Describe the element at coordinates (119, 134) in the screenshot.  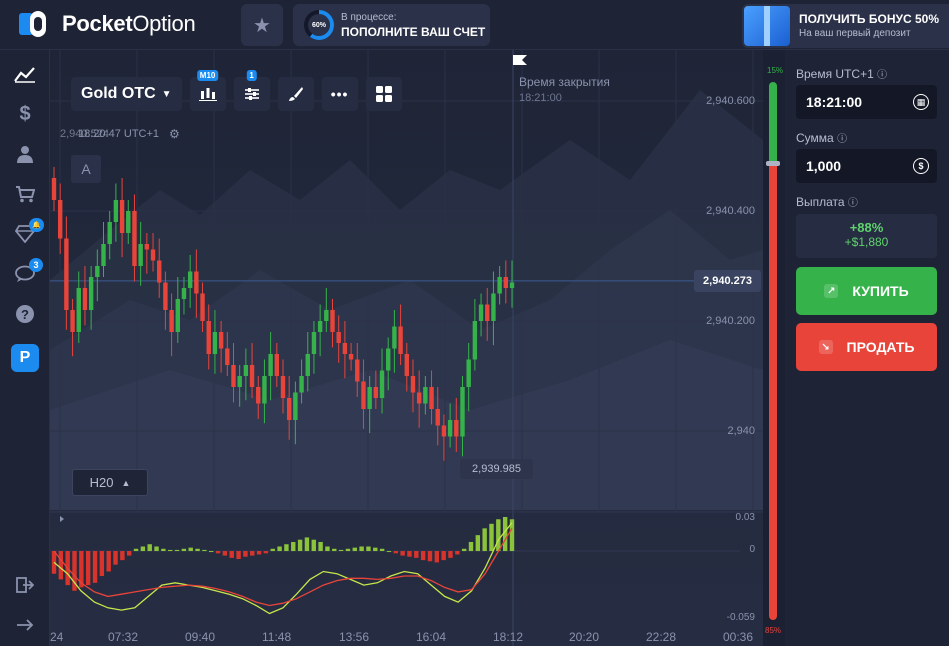
I see `time-readout: 18:20:47 UTC+1` at that location.